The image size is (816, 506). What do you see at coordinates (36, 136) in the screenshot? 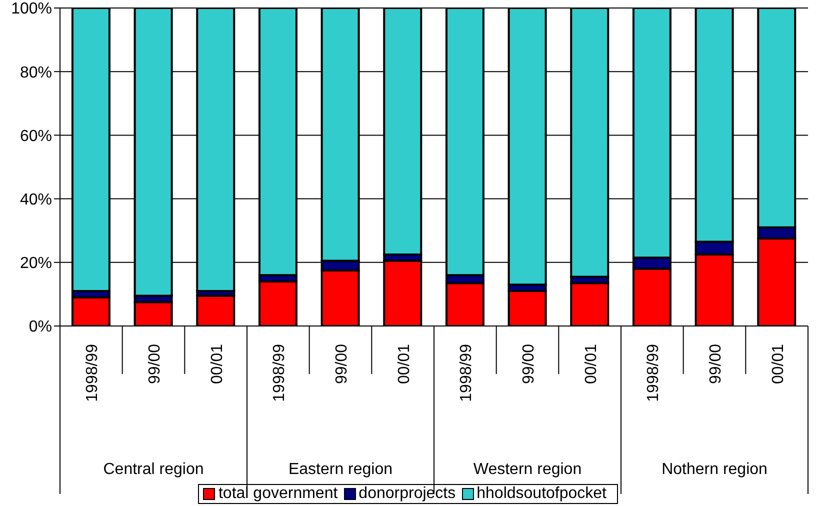
I see `y-tick-label: 60%` at bounding box center [36, 136].